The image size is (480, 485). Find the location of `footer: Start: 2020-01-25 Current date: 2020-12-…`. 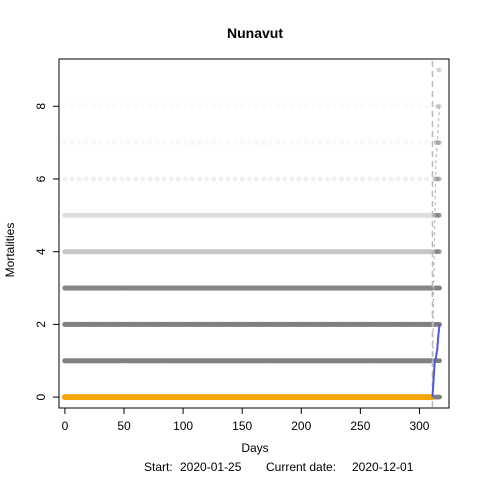

footer: Start: 2020-01-25 Current date: 2020-12-… is located at coordinates (279, 467).